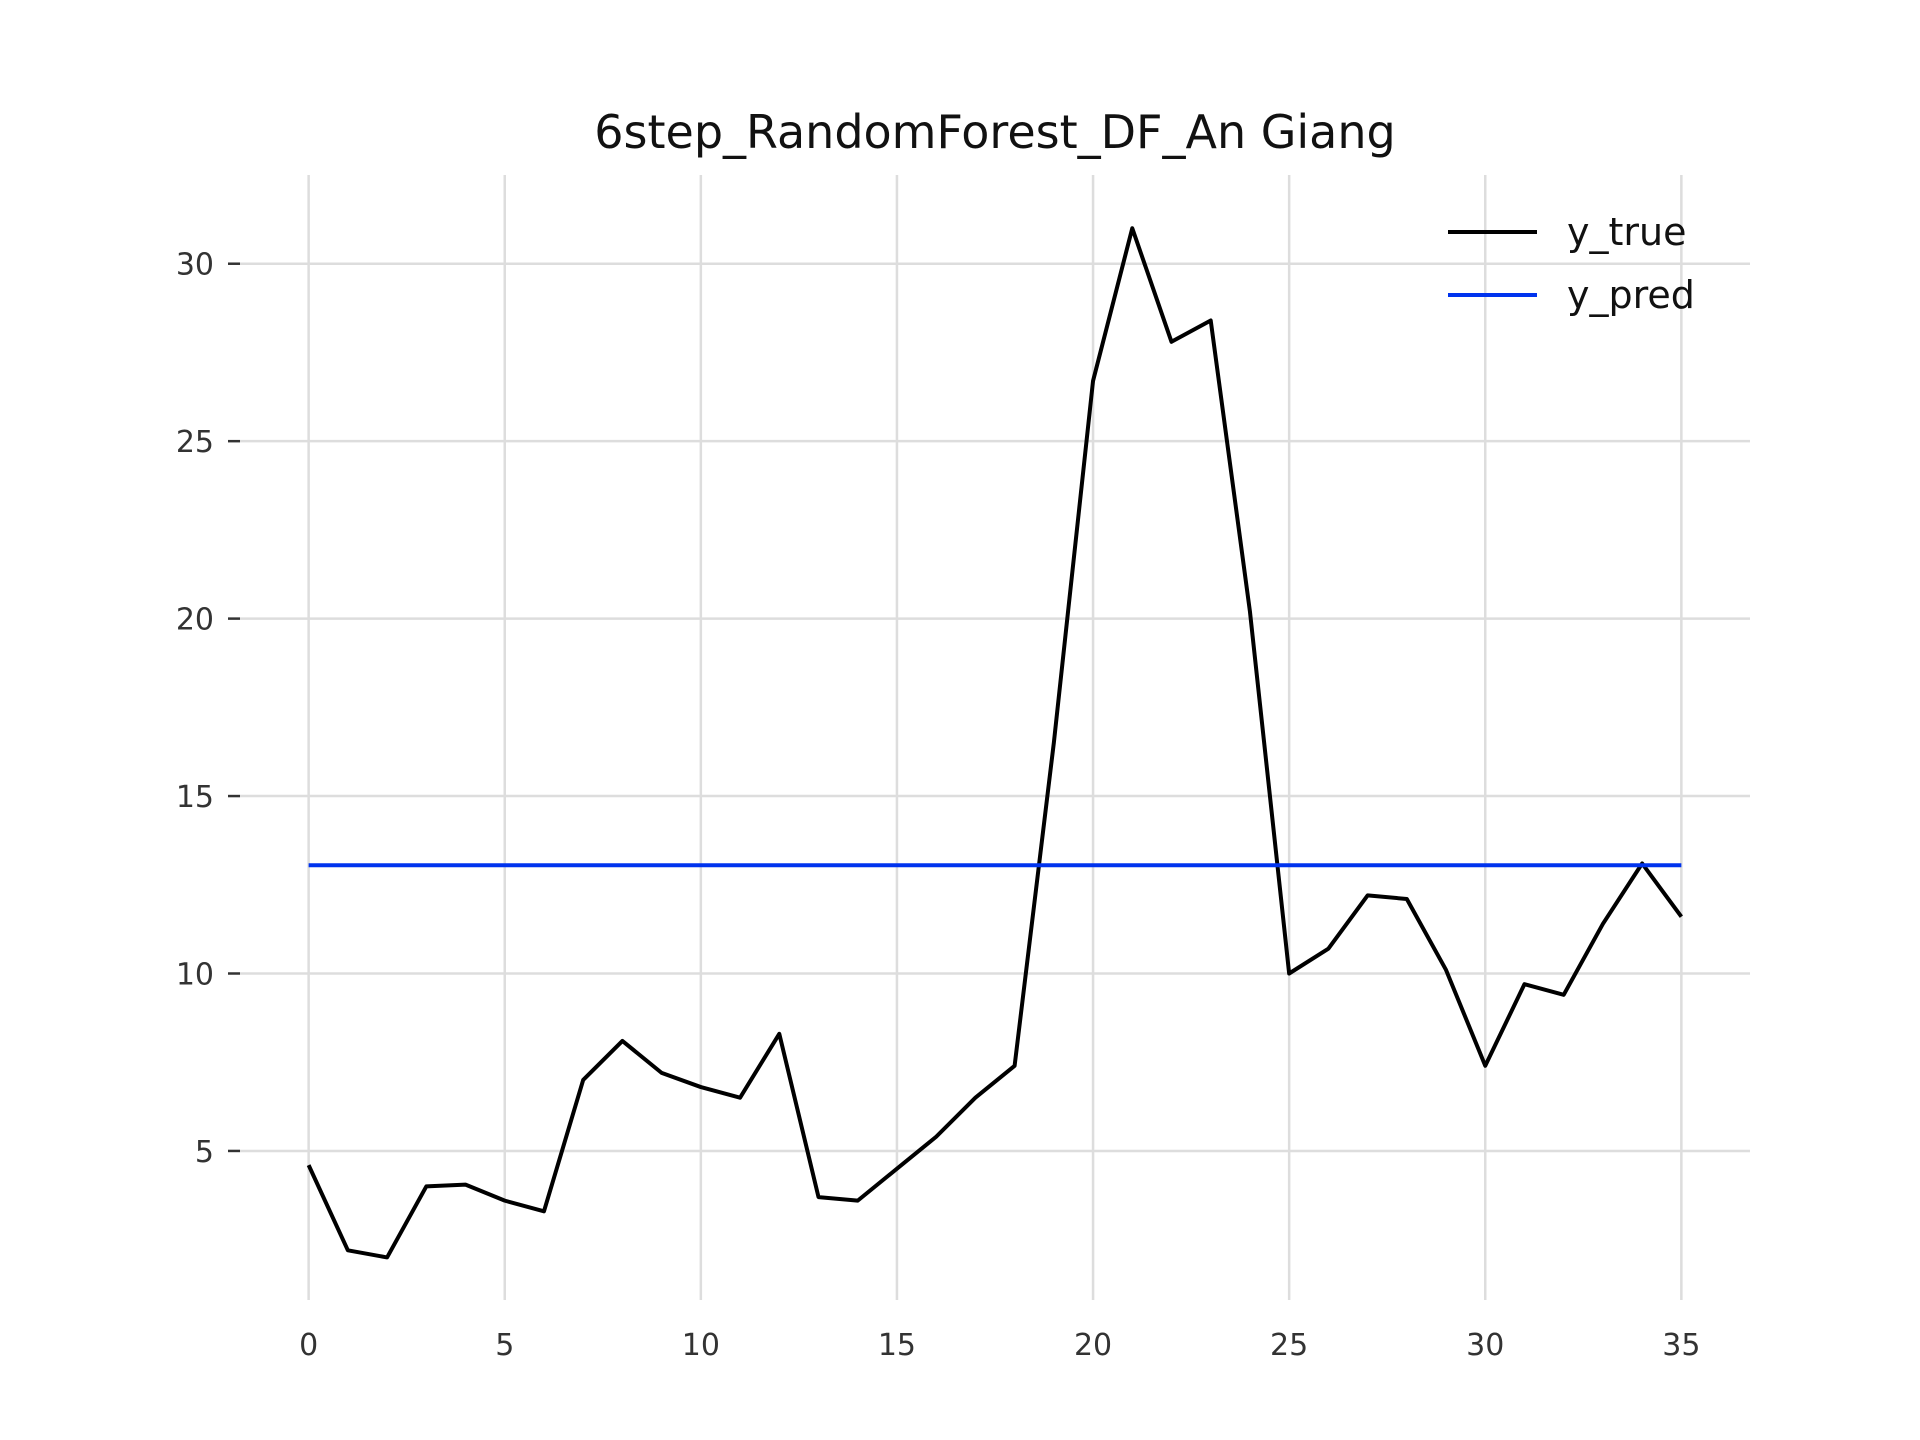  What do you see at coordinates (897, 1345) in the screenshot?
I see `x-tick-label: 15` at bounding box center [897, 1345].